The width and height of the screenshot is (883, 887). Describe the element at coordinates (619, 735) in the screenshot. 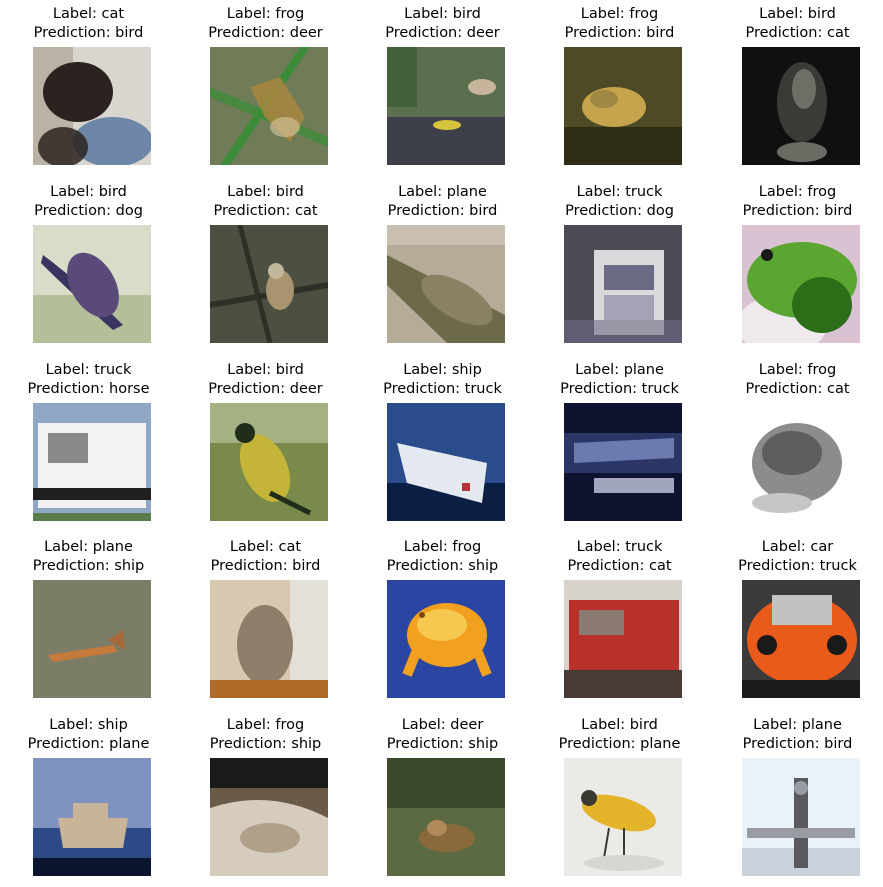

I see `panel-caption: Label: bird Prediction: plane` at that location.